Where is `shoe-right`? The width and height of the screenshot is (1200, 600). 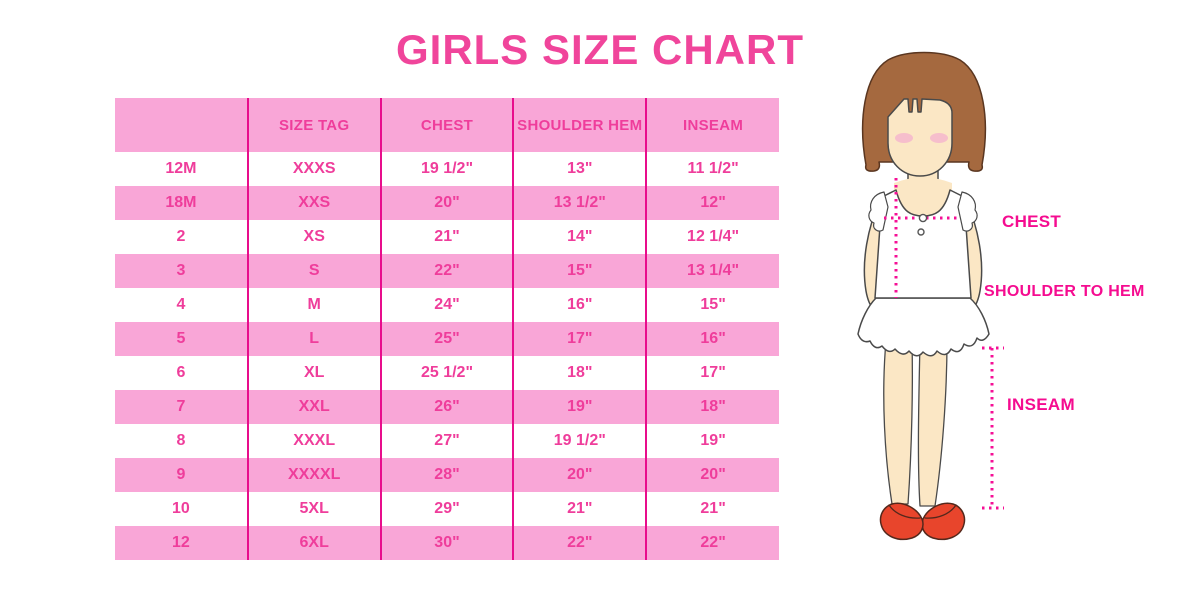 shoe-right is located at coordinates (943, 521).